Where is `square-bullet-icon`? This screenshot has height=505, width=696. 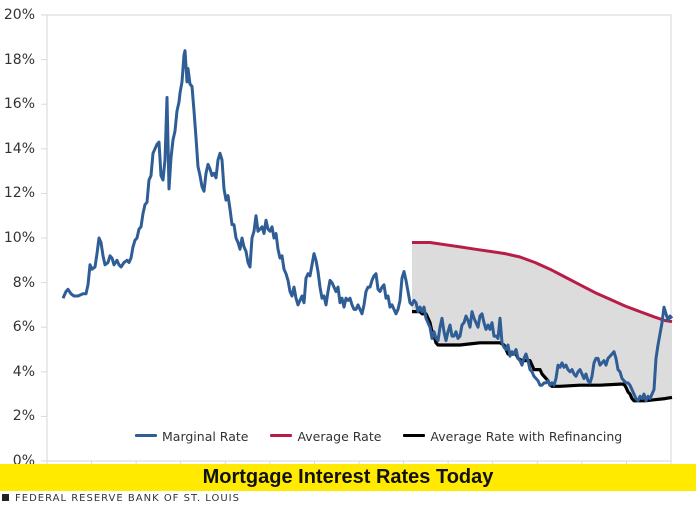
square-bullet-icon is located at coordinates (5, 497).